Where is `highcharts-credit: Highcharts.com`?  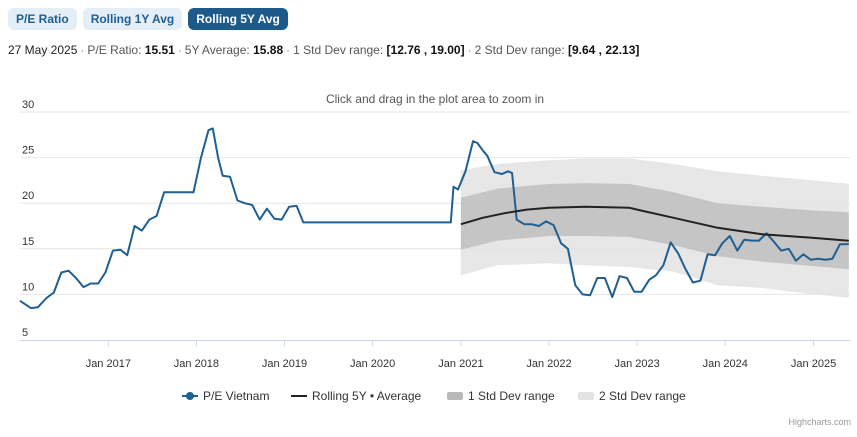
highcharts-credit: Highcharts.com is located at coordinates (819, 422).